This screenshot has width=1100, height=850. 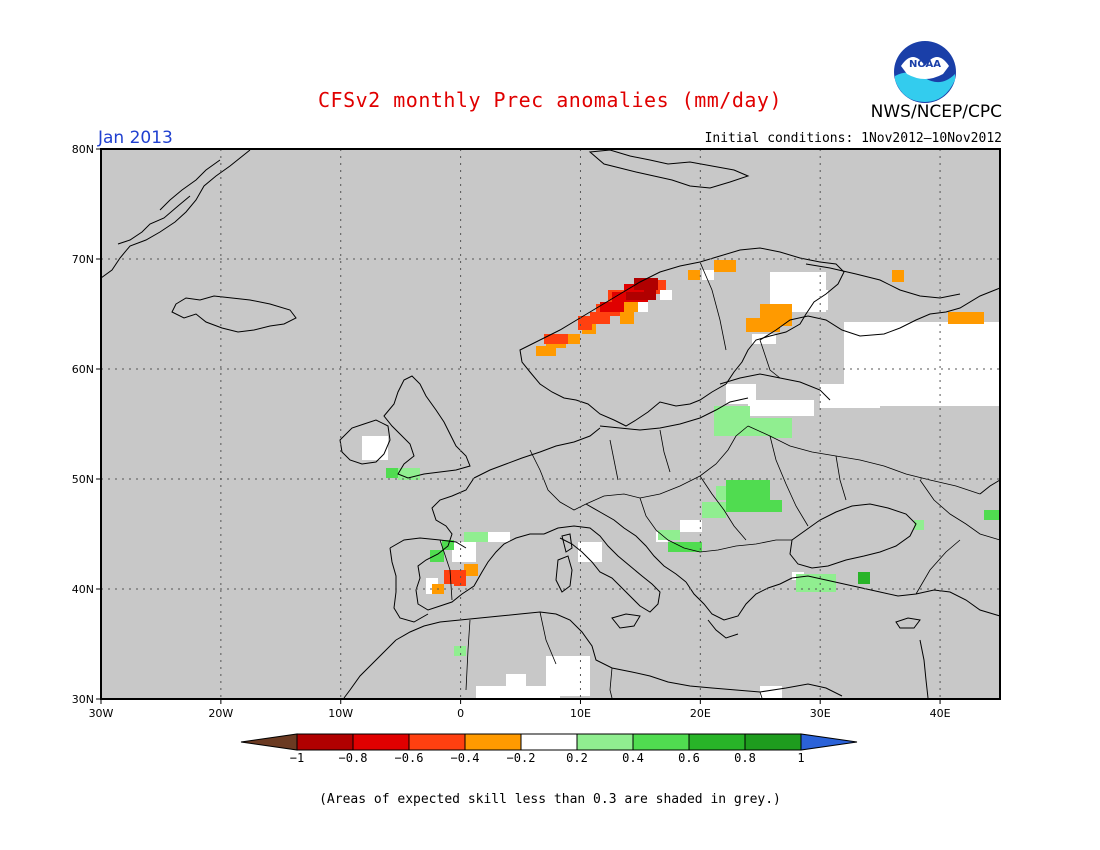 I want to click on colorbar-label: 0.4, so click(x=633, y=758).